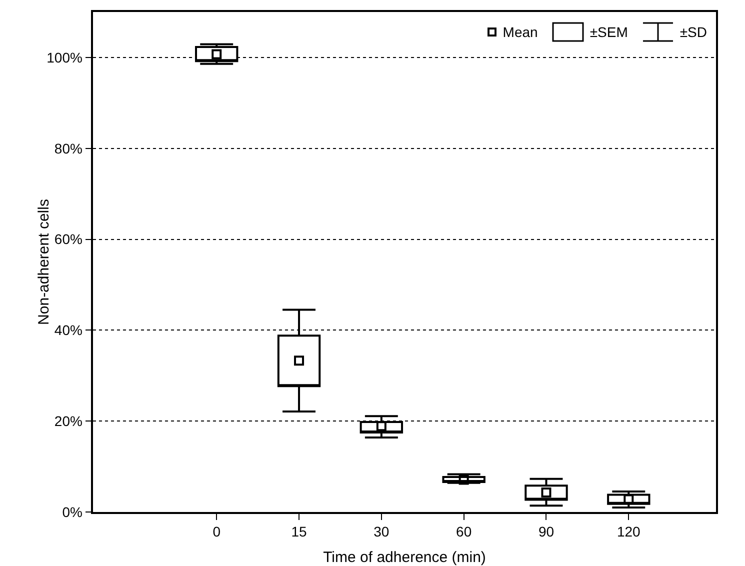 The image size is (745, 566). I want to click on annotation: Mean, so click(520, 32).